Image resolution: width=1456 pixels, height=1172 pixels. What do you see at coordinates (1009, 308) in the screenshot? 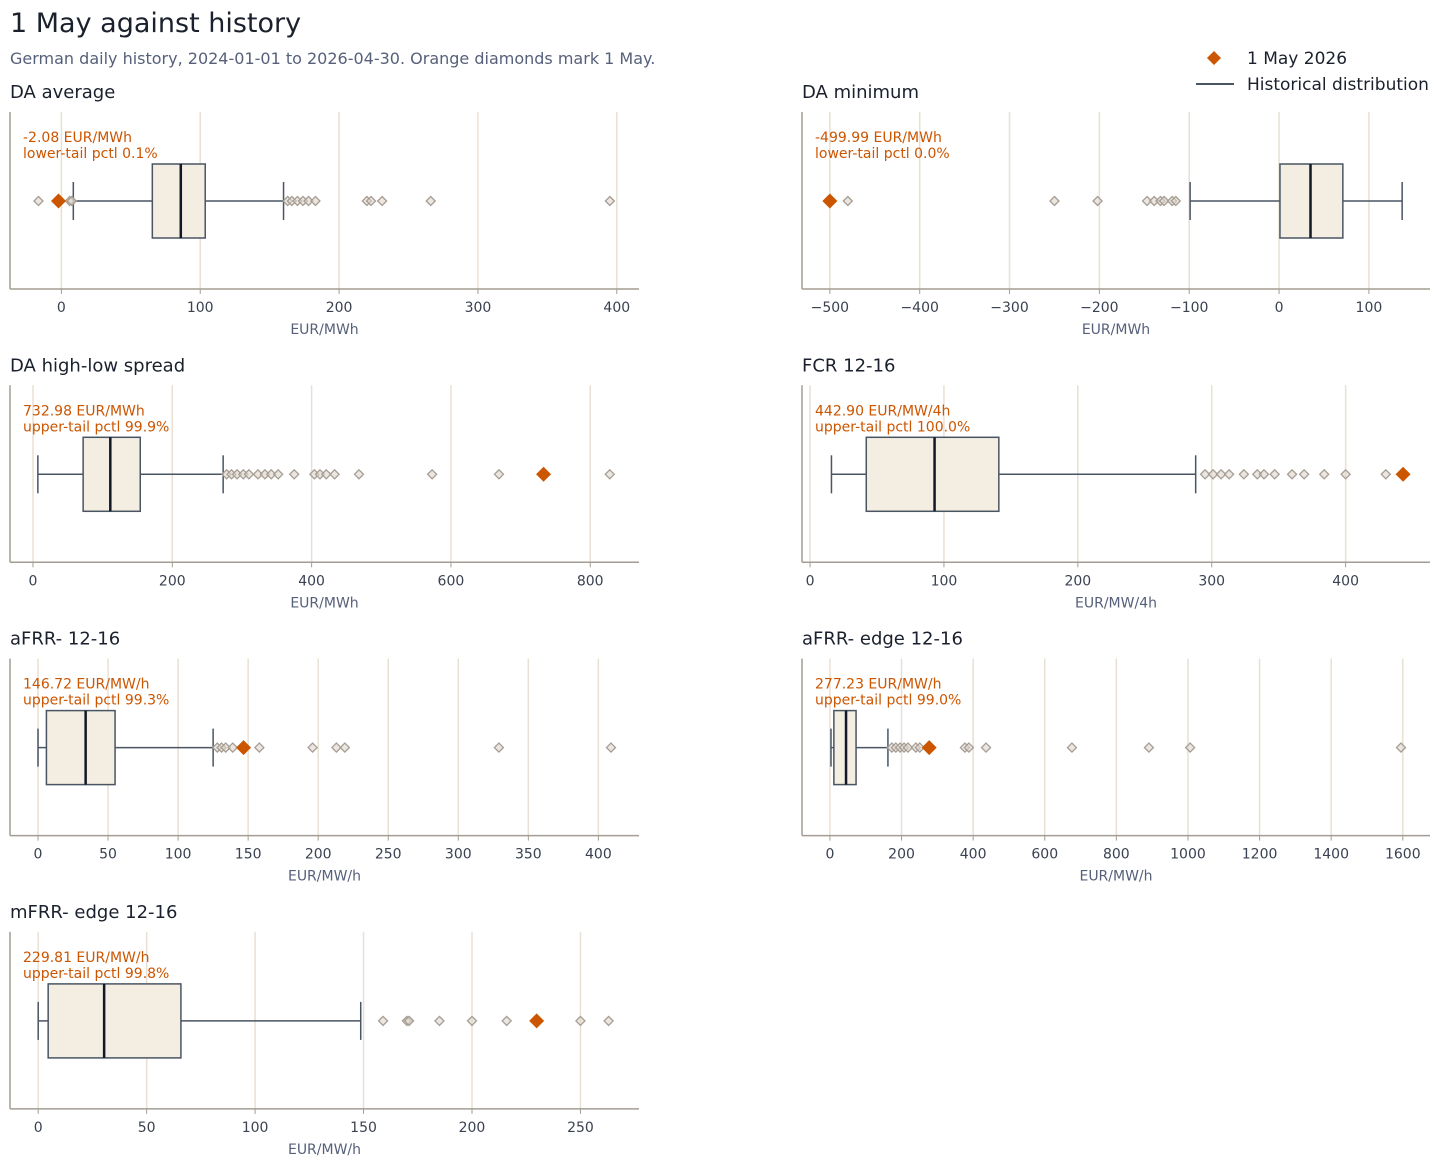
I see `tick-label: −300` at bounding box center [1009, 308].